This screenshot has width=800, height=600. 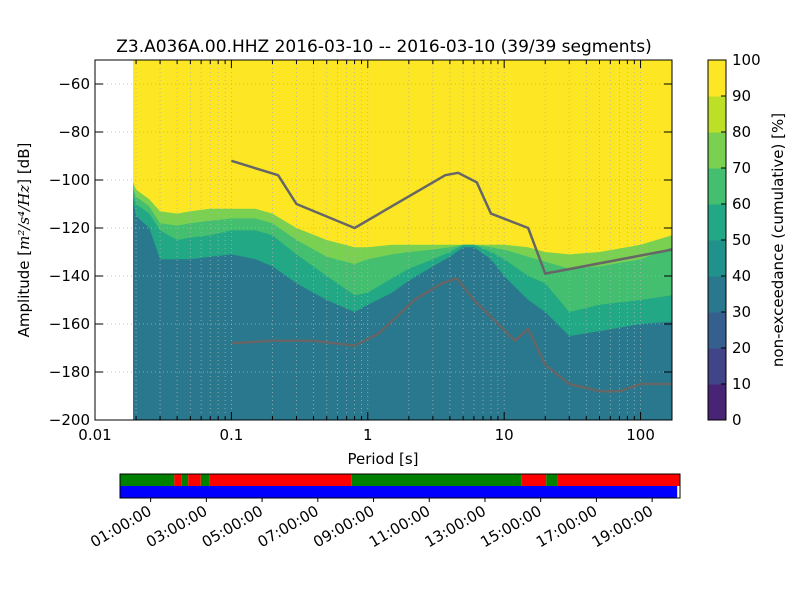 What do you see at coordinates (566, 526) in the screenshot?
I see `timeline-tick-label: 17:00:00` at bounding box center [566, 526].